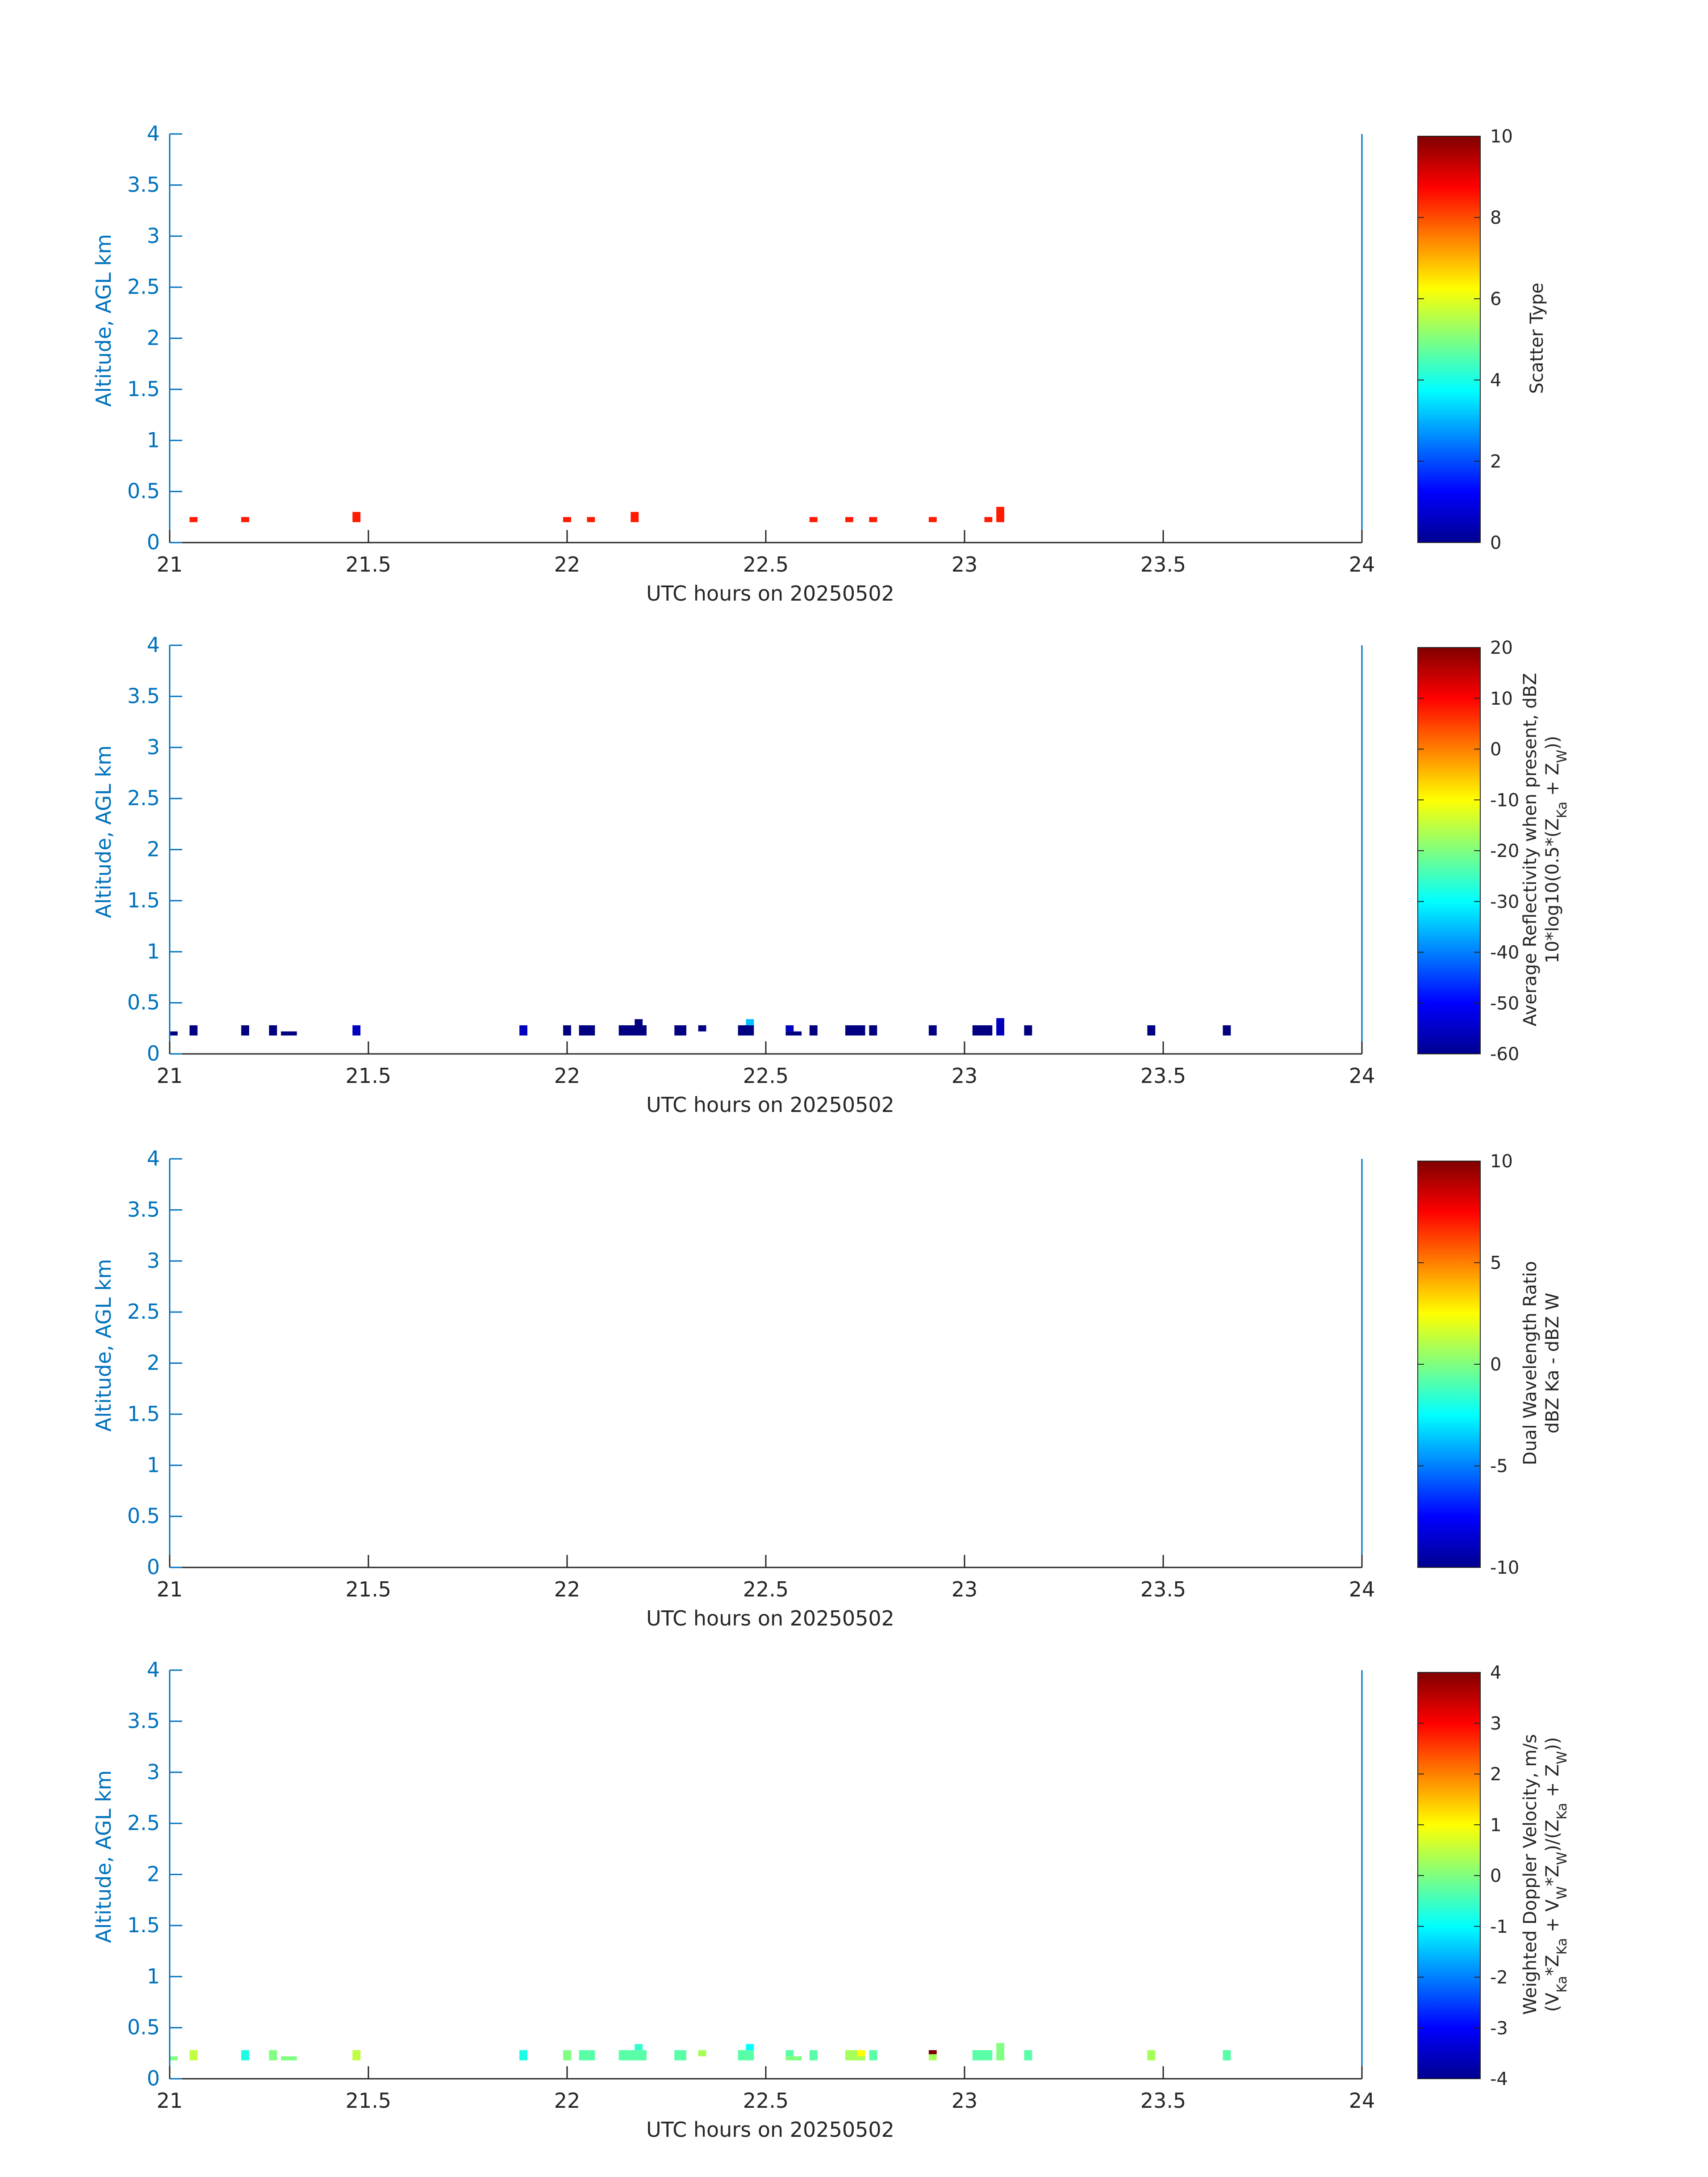 Image resolution: width=1708 pixels, height=2177 pixels. What do you see at coordinates (1504, 1003) in the screenshot?
I see `colorbar-tick-label: -50` at bounding box center [1504, 1003].